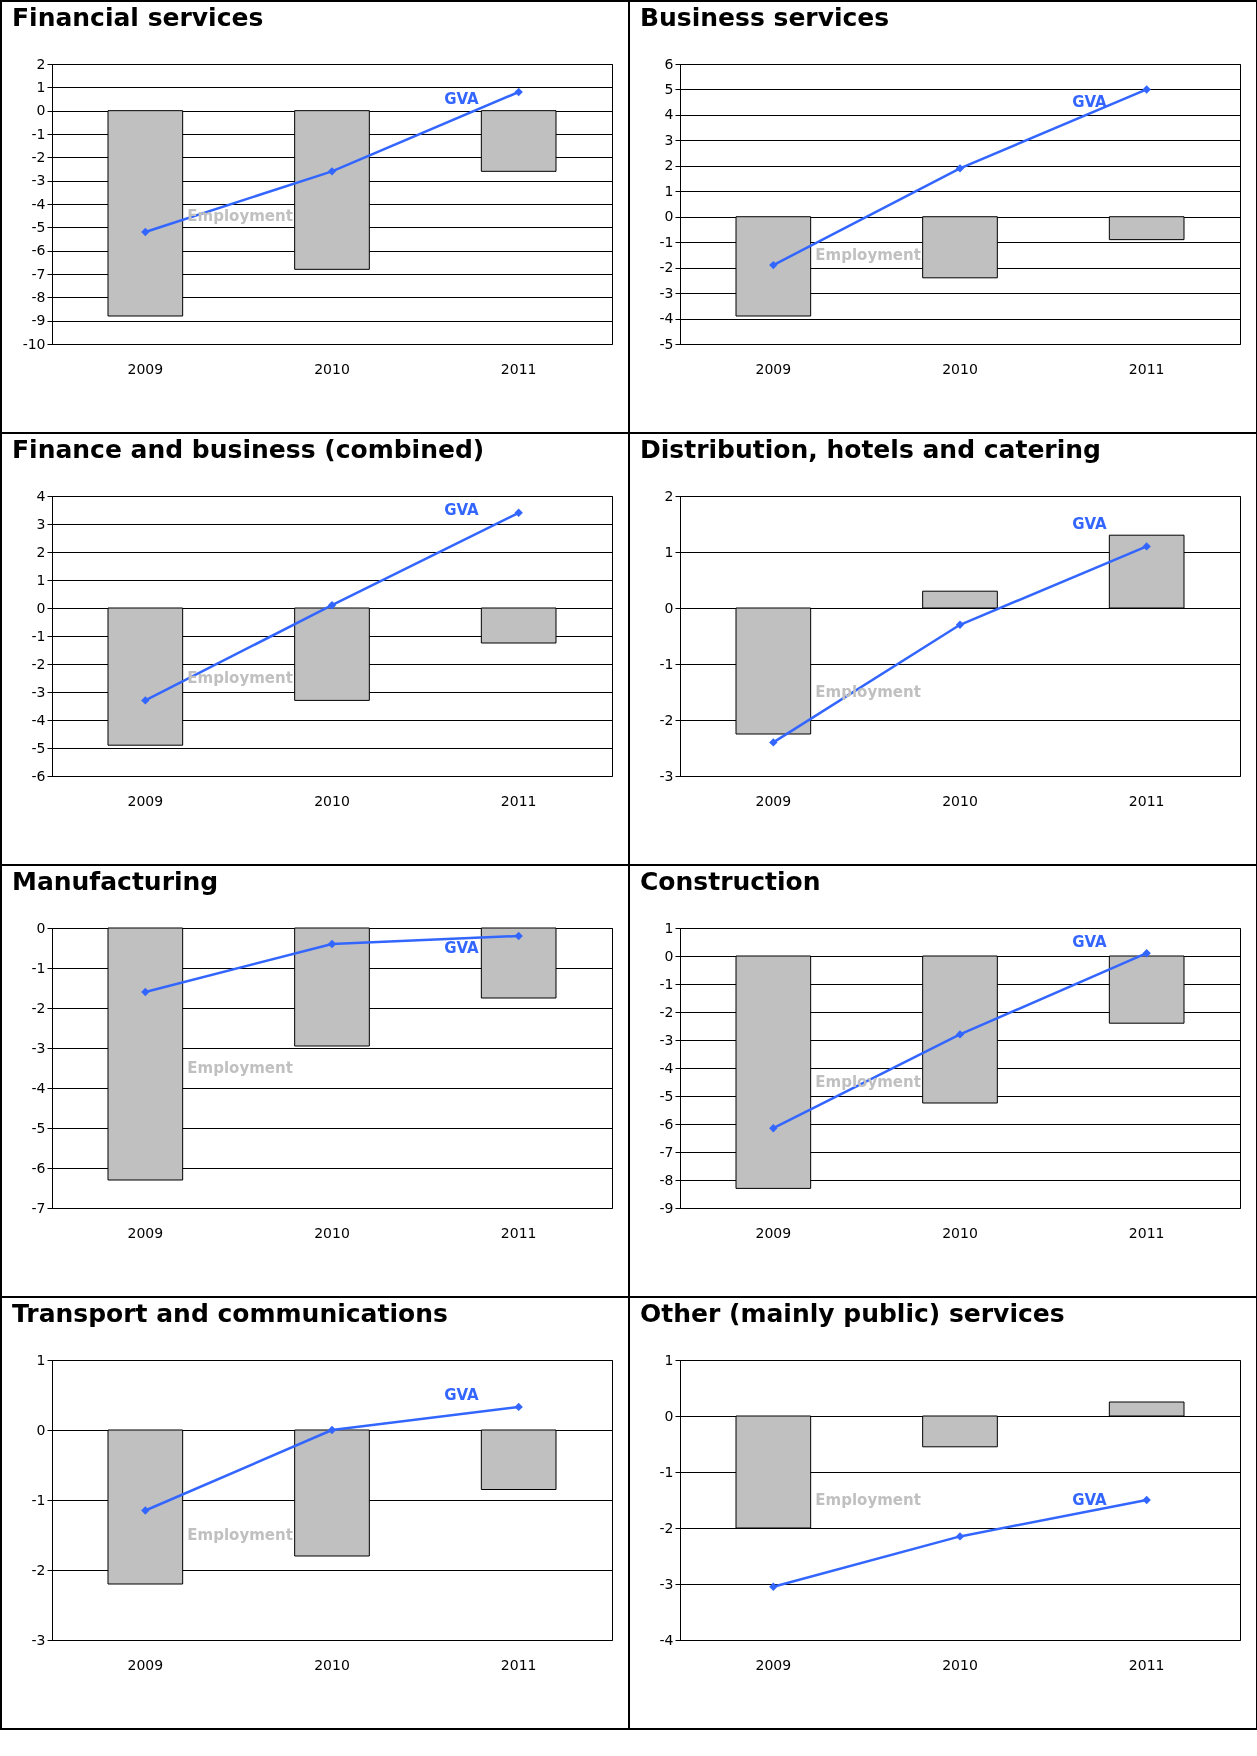 Image resolution: width=1257 pixels, height=1756 pixels. I want to click on y-tick-label: 5, so click(669, 88).